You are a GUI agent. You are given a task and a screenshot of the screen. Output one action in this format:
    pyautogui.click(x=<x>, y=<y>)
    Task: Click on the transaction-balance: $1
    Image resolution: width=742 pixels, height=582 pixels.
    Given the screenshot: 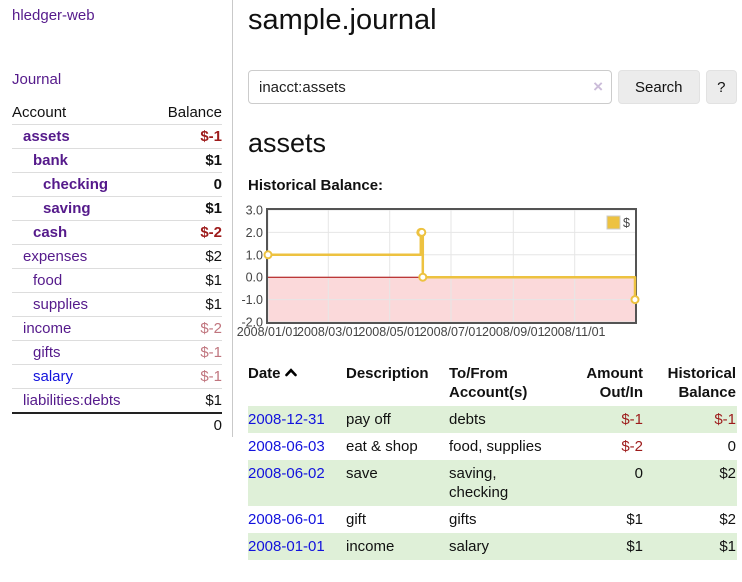 What is the action you would take?
    pyautogui.click(x=727, y=546)
    